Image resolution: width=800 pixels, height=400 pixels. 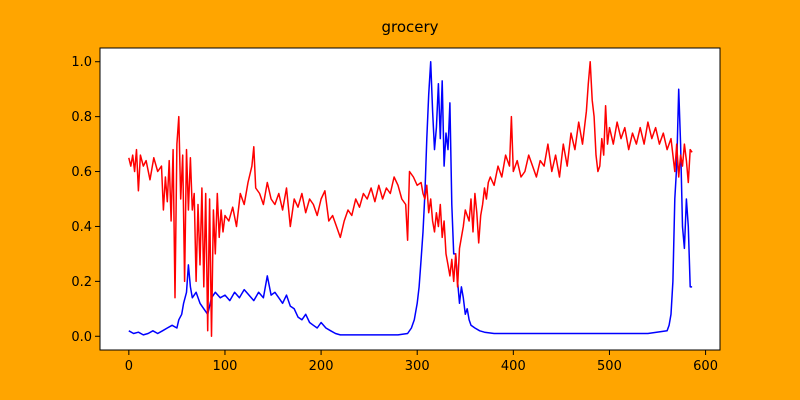 I want to click on chart-title: grocery, so click(x=409, y=27).